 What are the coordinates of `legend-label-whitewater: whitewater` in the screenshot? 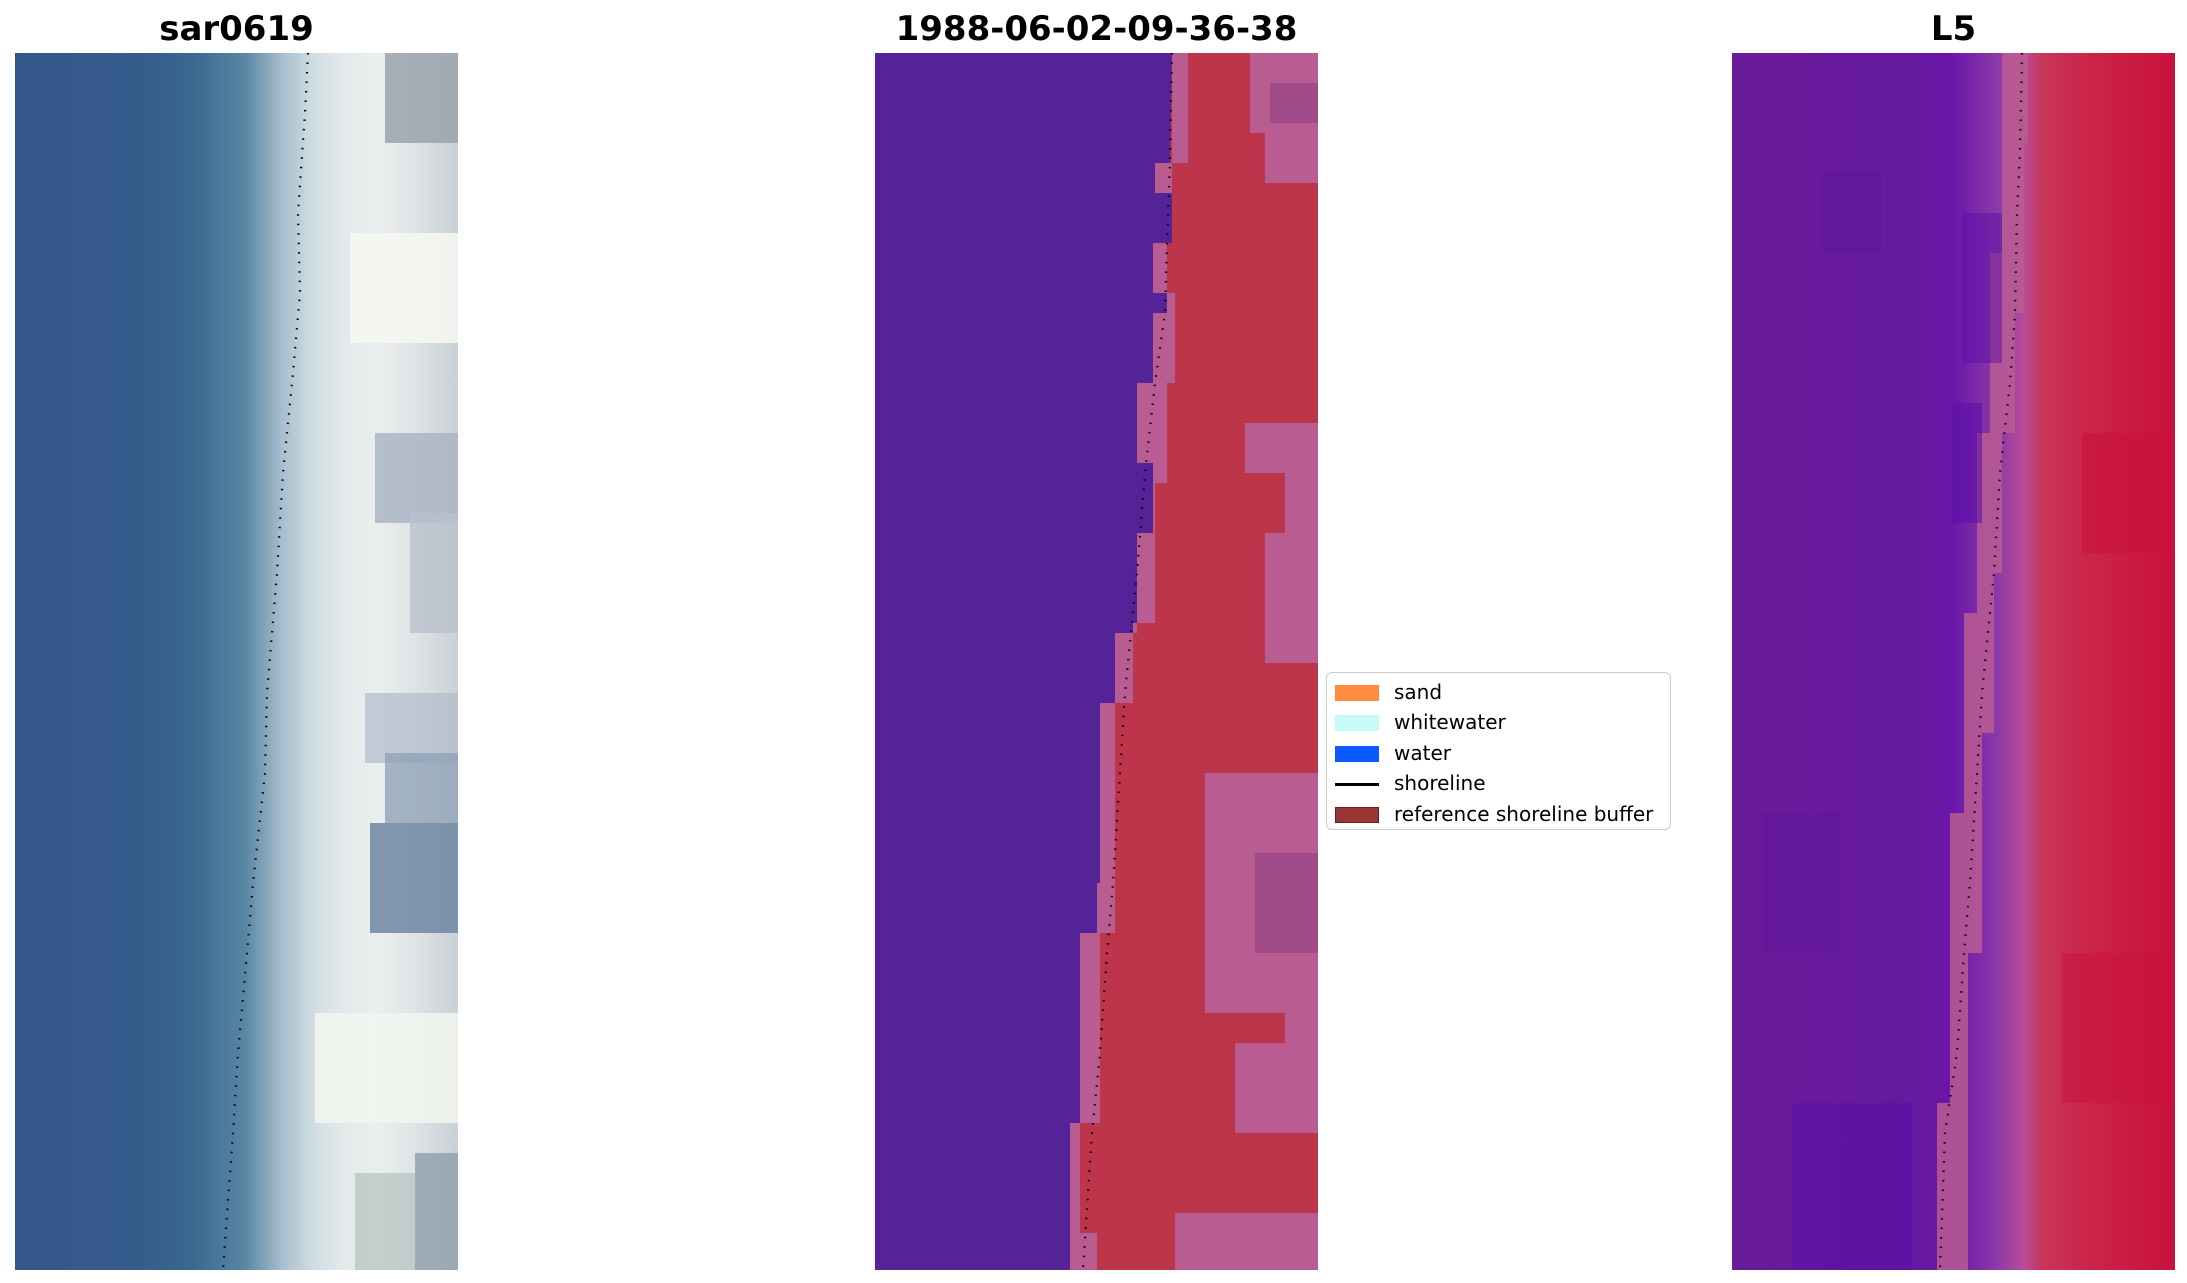 It's located at (1450, 722).